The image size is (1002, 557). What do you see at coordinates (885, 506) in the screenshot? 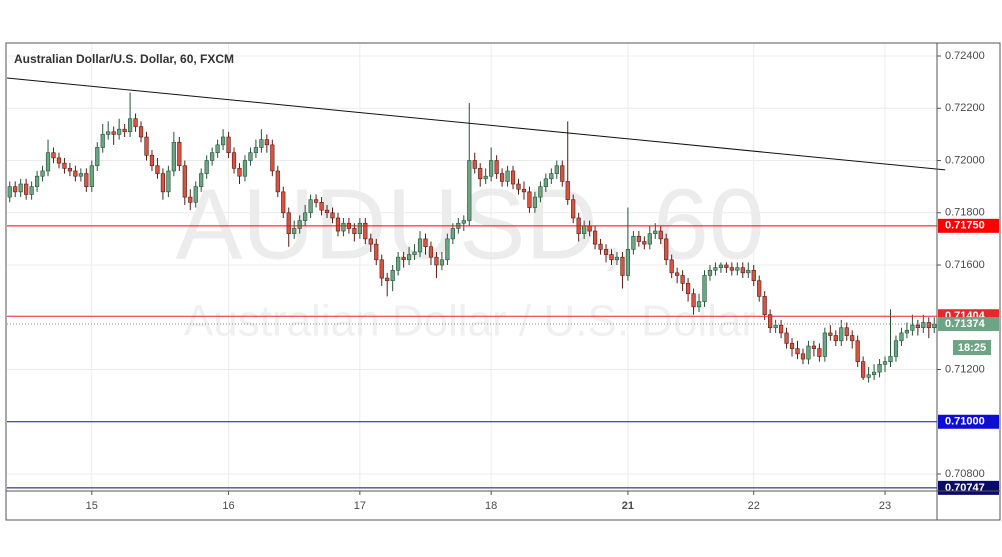
I see `x-tick-label: 23` at bounding box center [885, 506].